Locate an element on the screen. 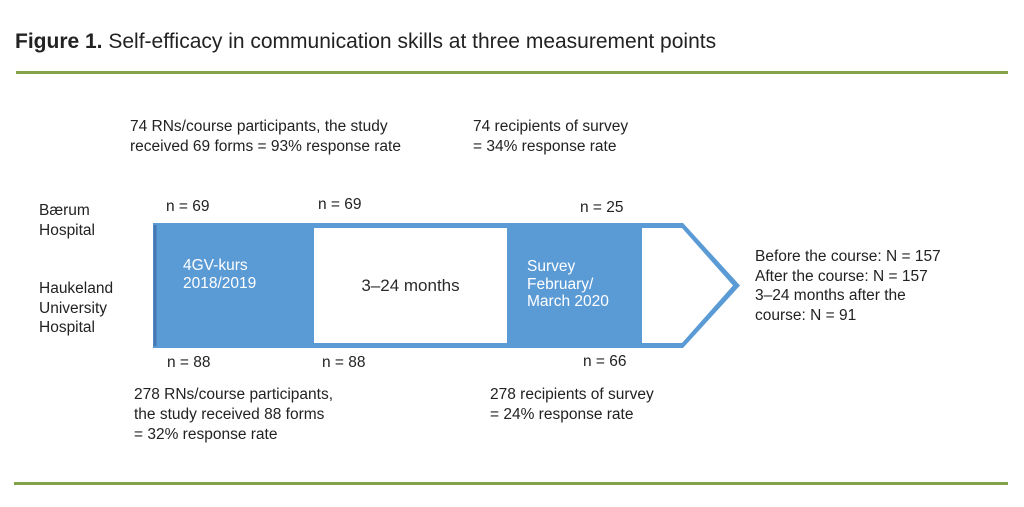 This screenshot has height=507, width=1024. stage2-white-cutout is located at coordinates (410, 285).